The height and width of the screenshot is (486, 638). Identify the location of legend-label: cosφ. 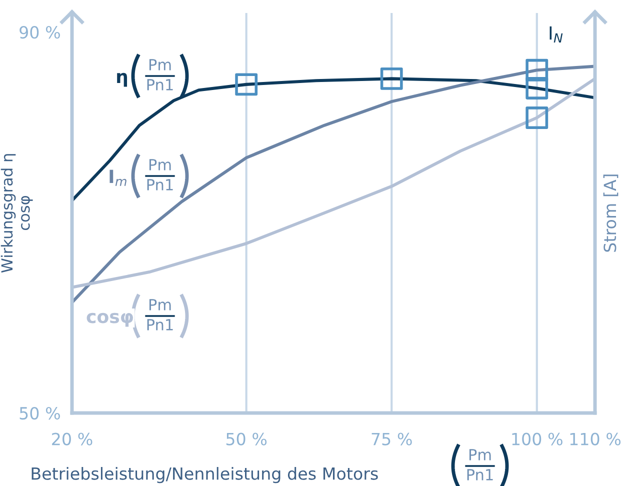
(109, 319).